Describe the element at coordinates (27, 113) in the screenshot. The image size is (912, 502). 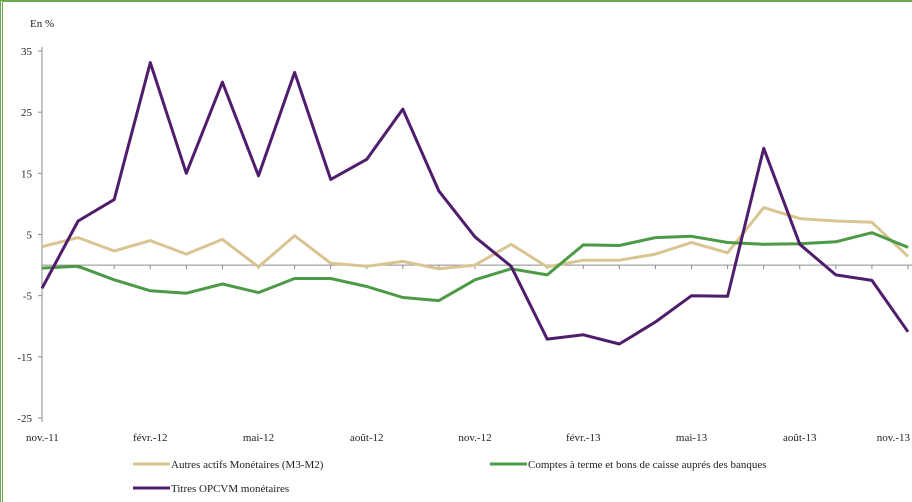
I see `y-tick-label: 25` at that location.